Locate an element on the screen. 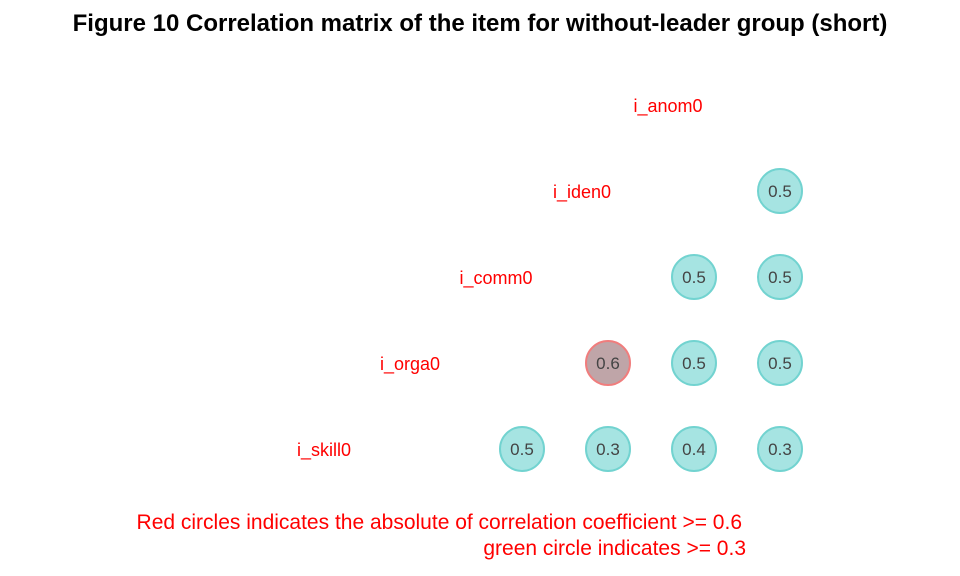 This screenshot has width=960, height=576. correlation-cell-i-iden0-i-skill0: 0.4 is located at coordinates (694, 449).